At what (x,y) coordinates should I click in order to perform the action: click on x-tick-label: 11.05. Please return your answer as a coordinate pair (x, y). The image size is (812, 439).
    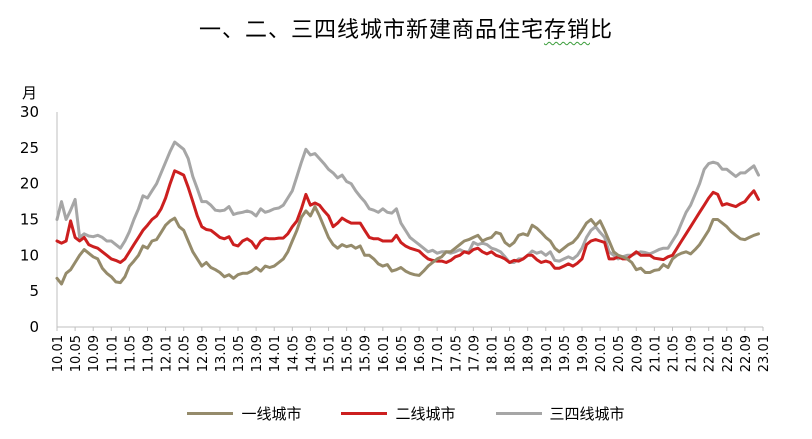
    Looking at the image, I should click on (130, 353).